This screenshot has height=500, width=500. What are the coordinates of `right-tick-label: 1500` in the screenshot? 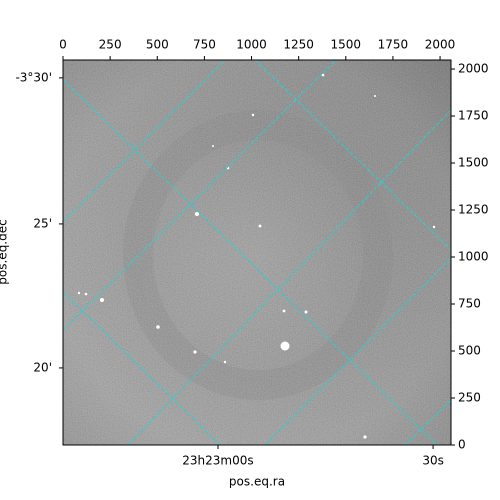 It's located at (473, 163).